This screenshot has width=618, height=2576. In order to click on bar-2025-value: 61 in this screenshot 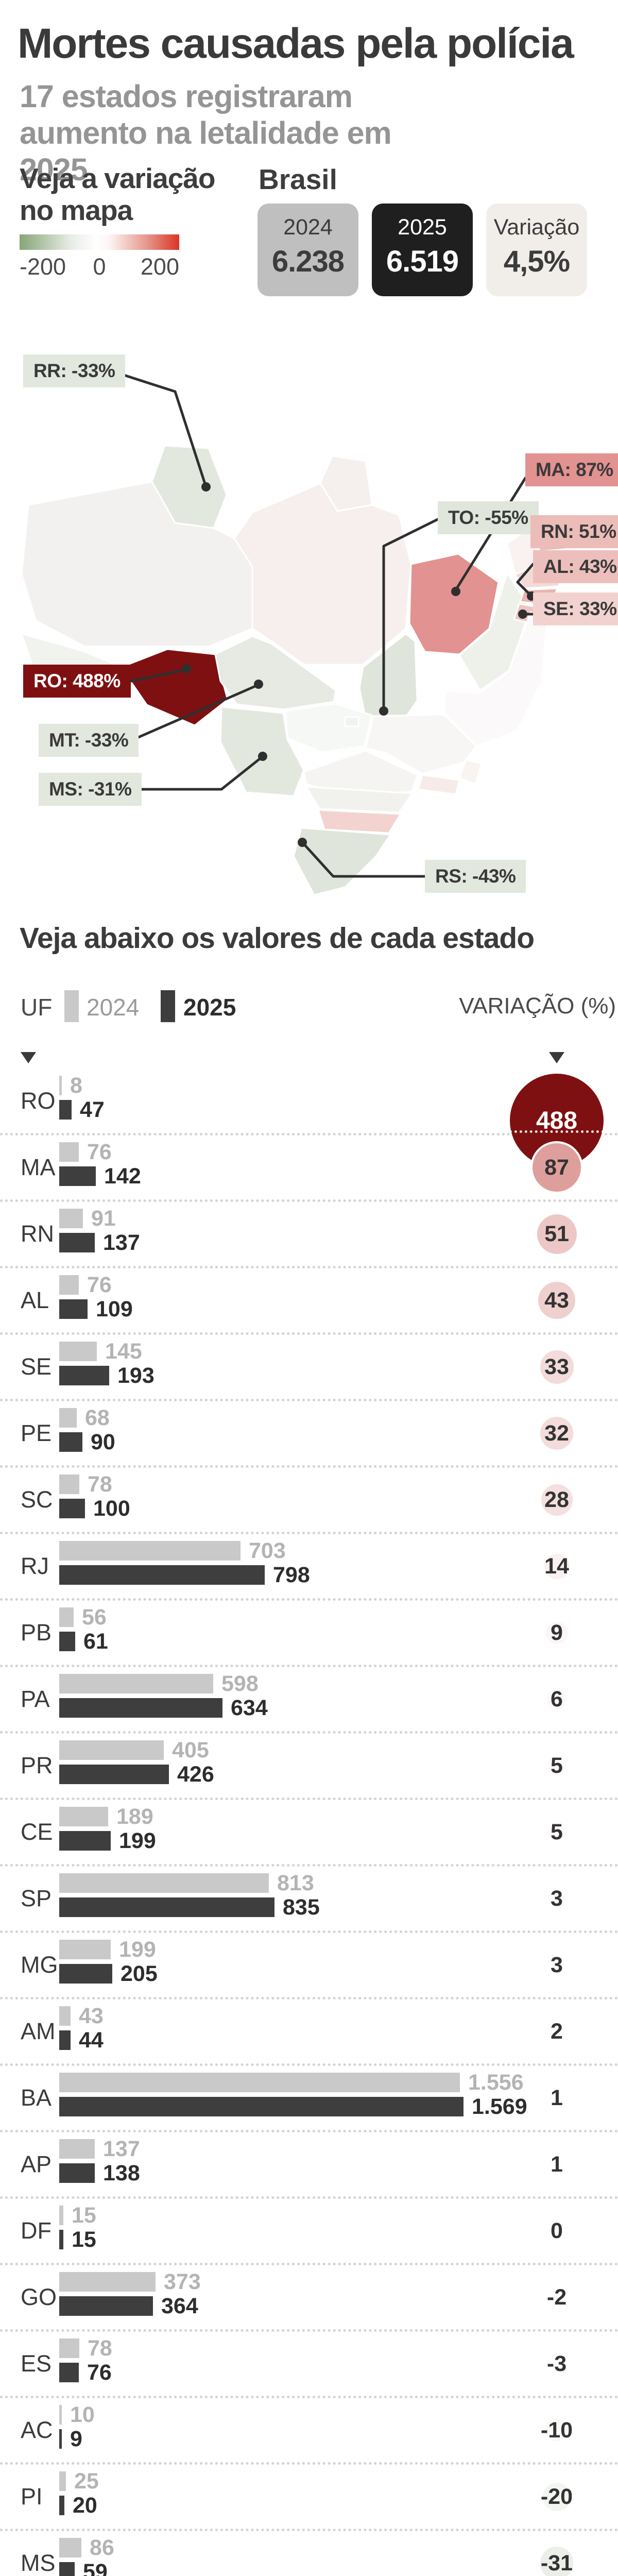, I will do `click(95, 1641)`.